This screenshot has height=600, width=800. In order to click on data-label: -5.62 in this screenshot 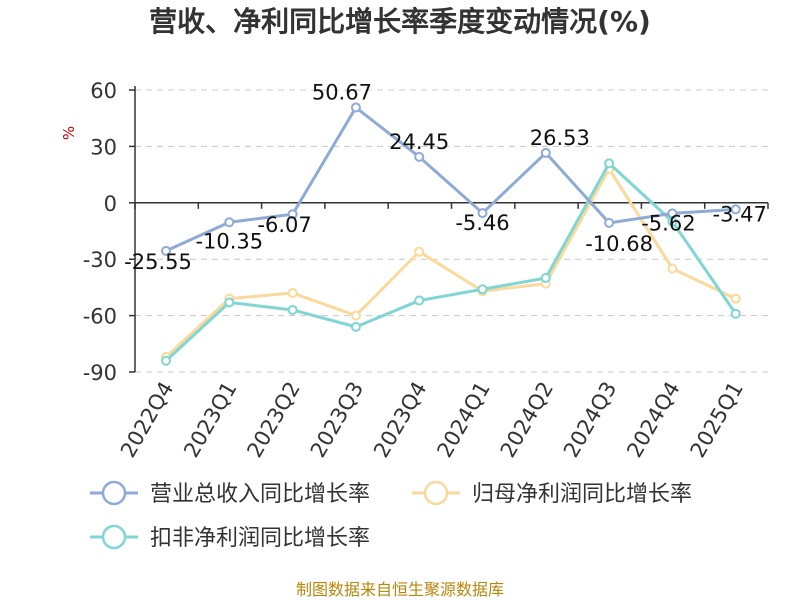, I will do `click(668, 223)`.